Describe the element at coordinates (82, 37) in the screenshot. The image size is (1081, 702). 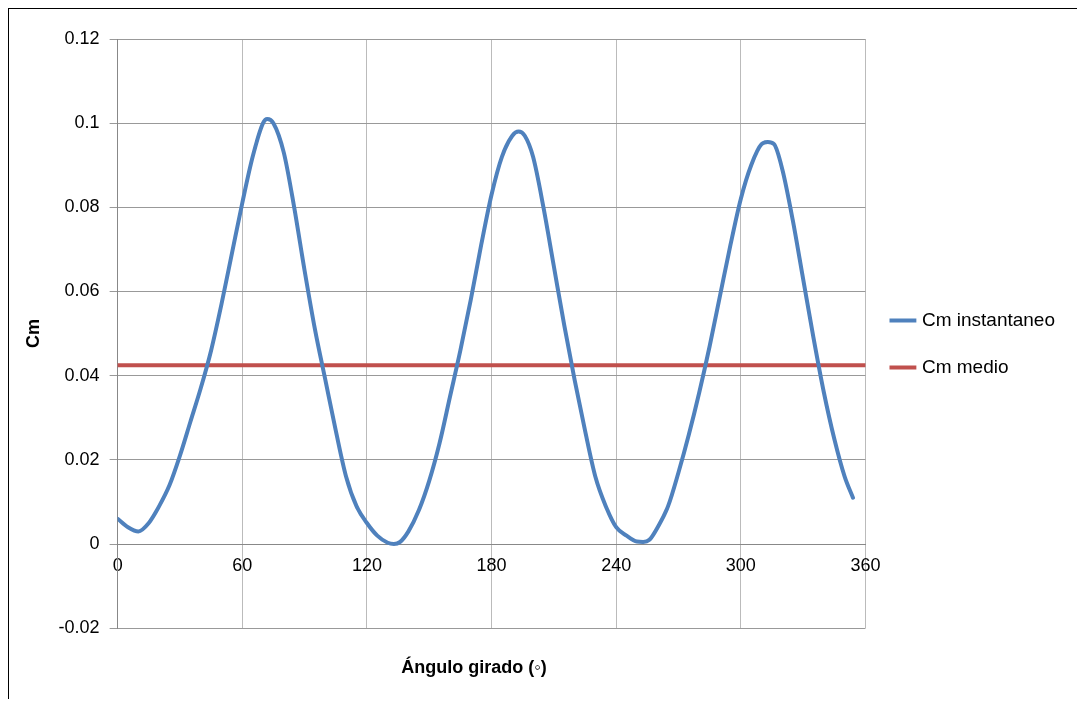
I see `y-tick-label: 0.12` at that location.